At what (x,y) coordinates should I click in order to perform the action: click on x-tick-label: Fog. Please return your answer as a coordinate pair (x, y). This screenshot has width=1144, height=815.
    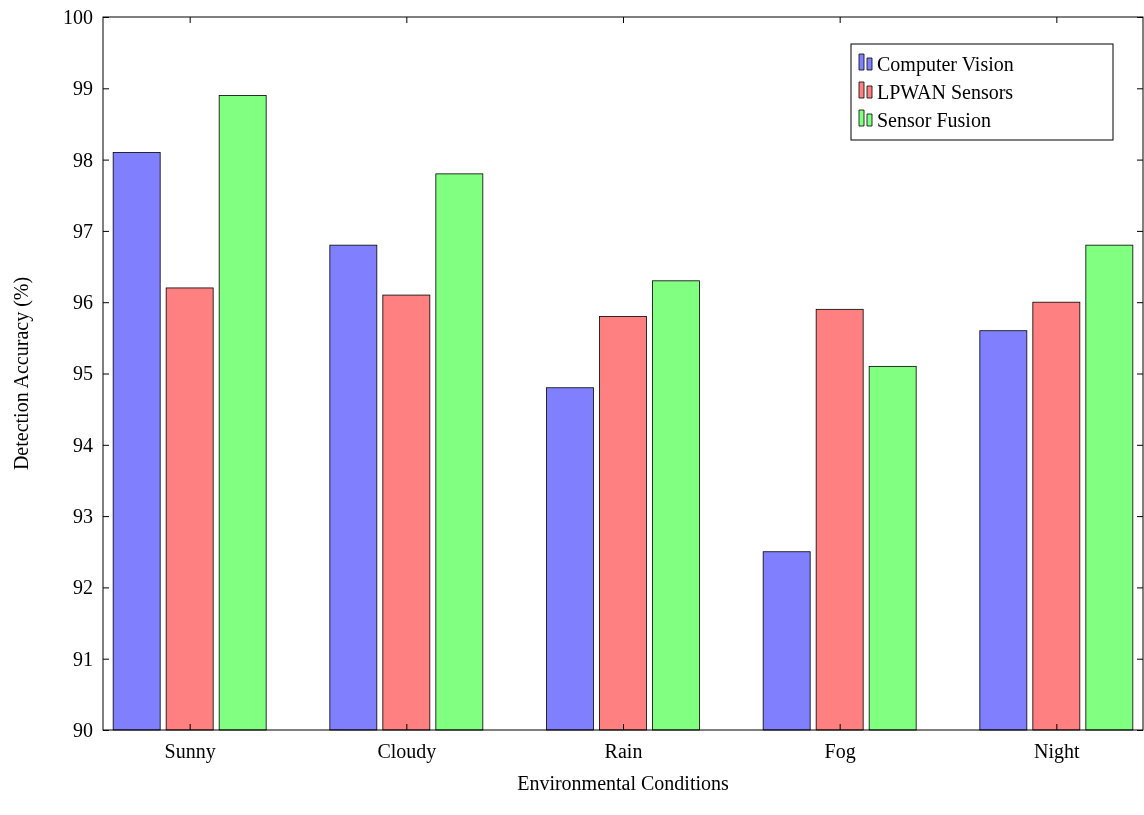
    Looking at the image, I should click on (840, 752).